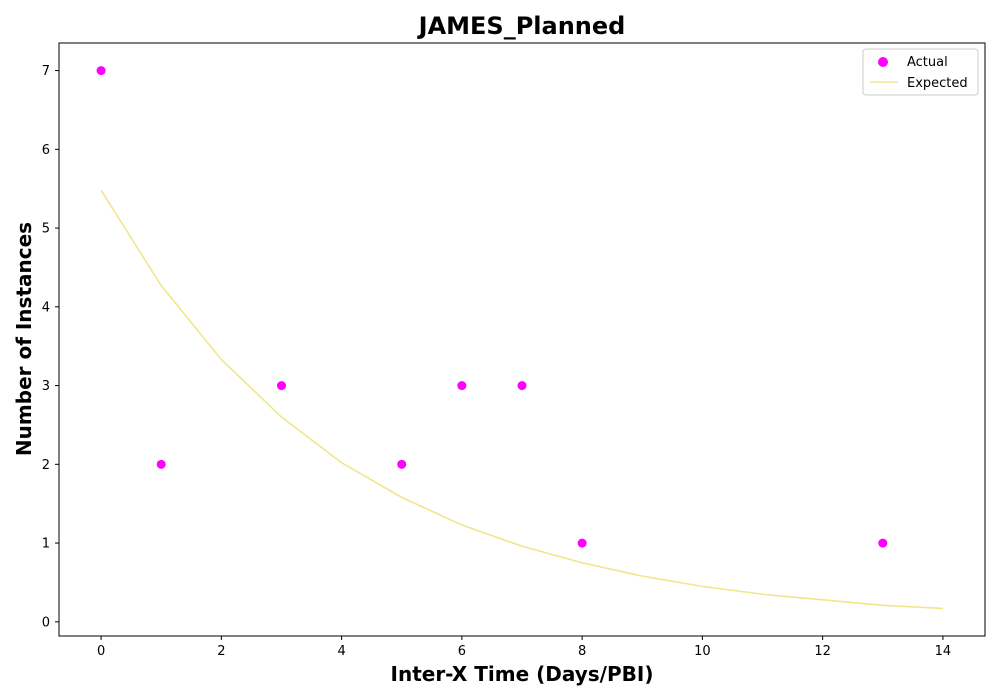  What do you see at coordinates (462, 651) in the screenshot?
I see `x-tick-label-6: 6` at bounding box center [462, 651].